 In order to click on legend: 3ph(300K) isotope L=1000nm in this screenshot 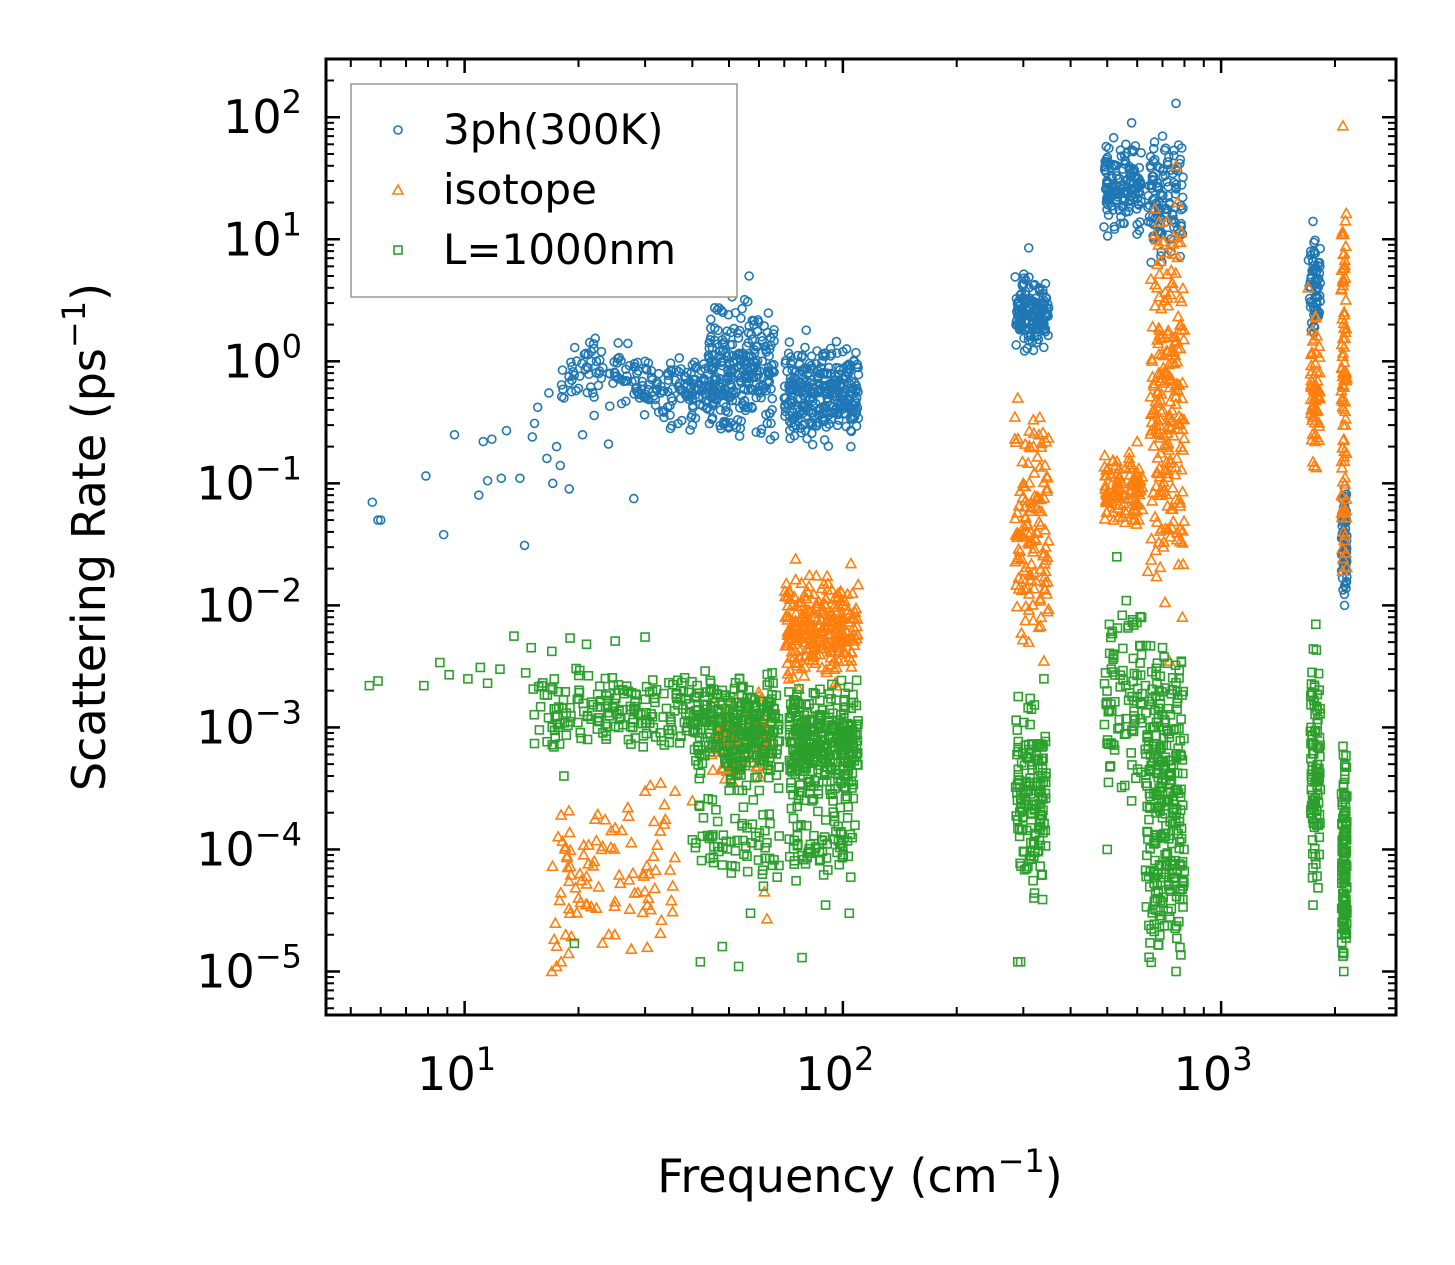, I will do `click(544, 190)`.